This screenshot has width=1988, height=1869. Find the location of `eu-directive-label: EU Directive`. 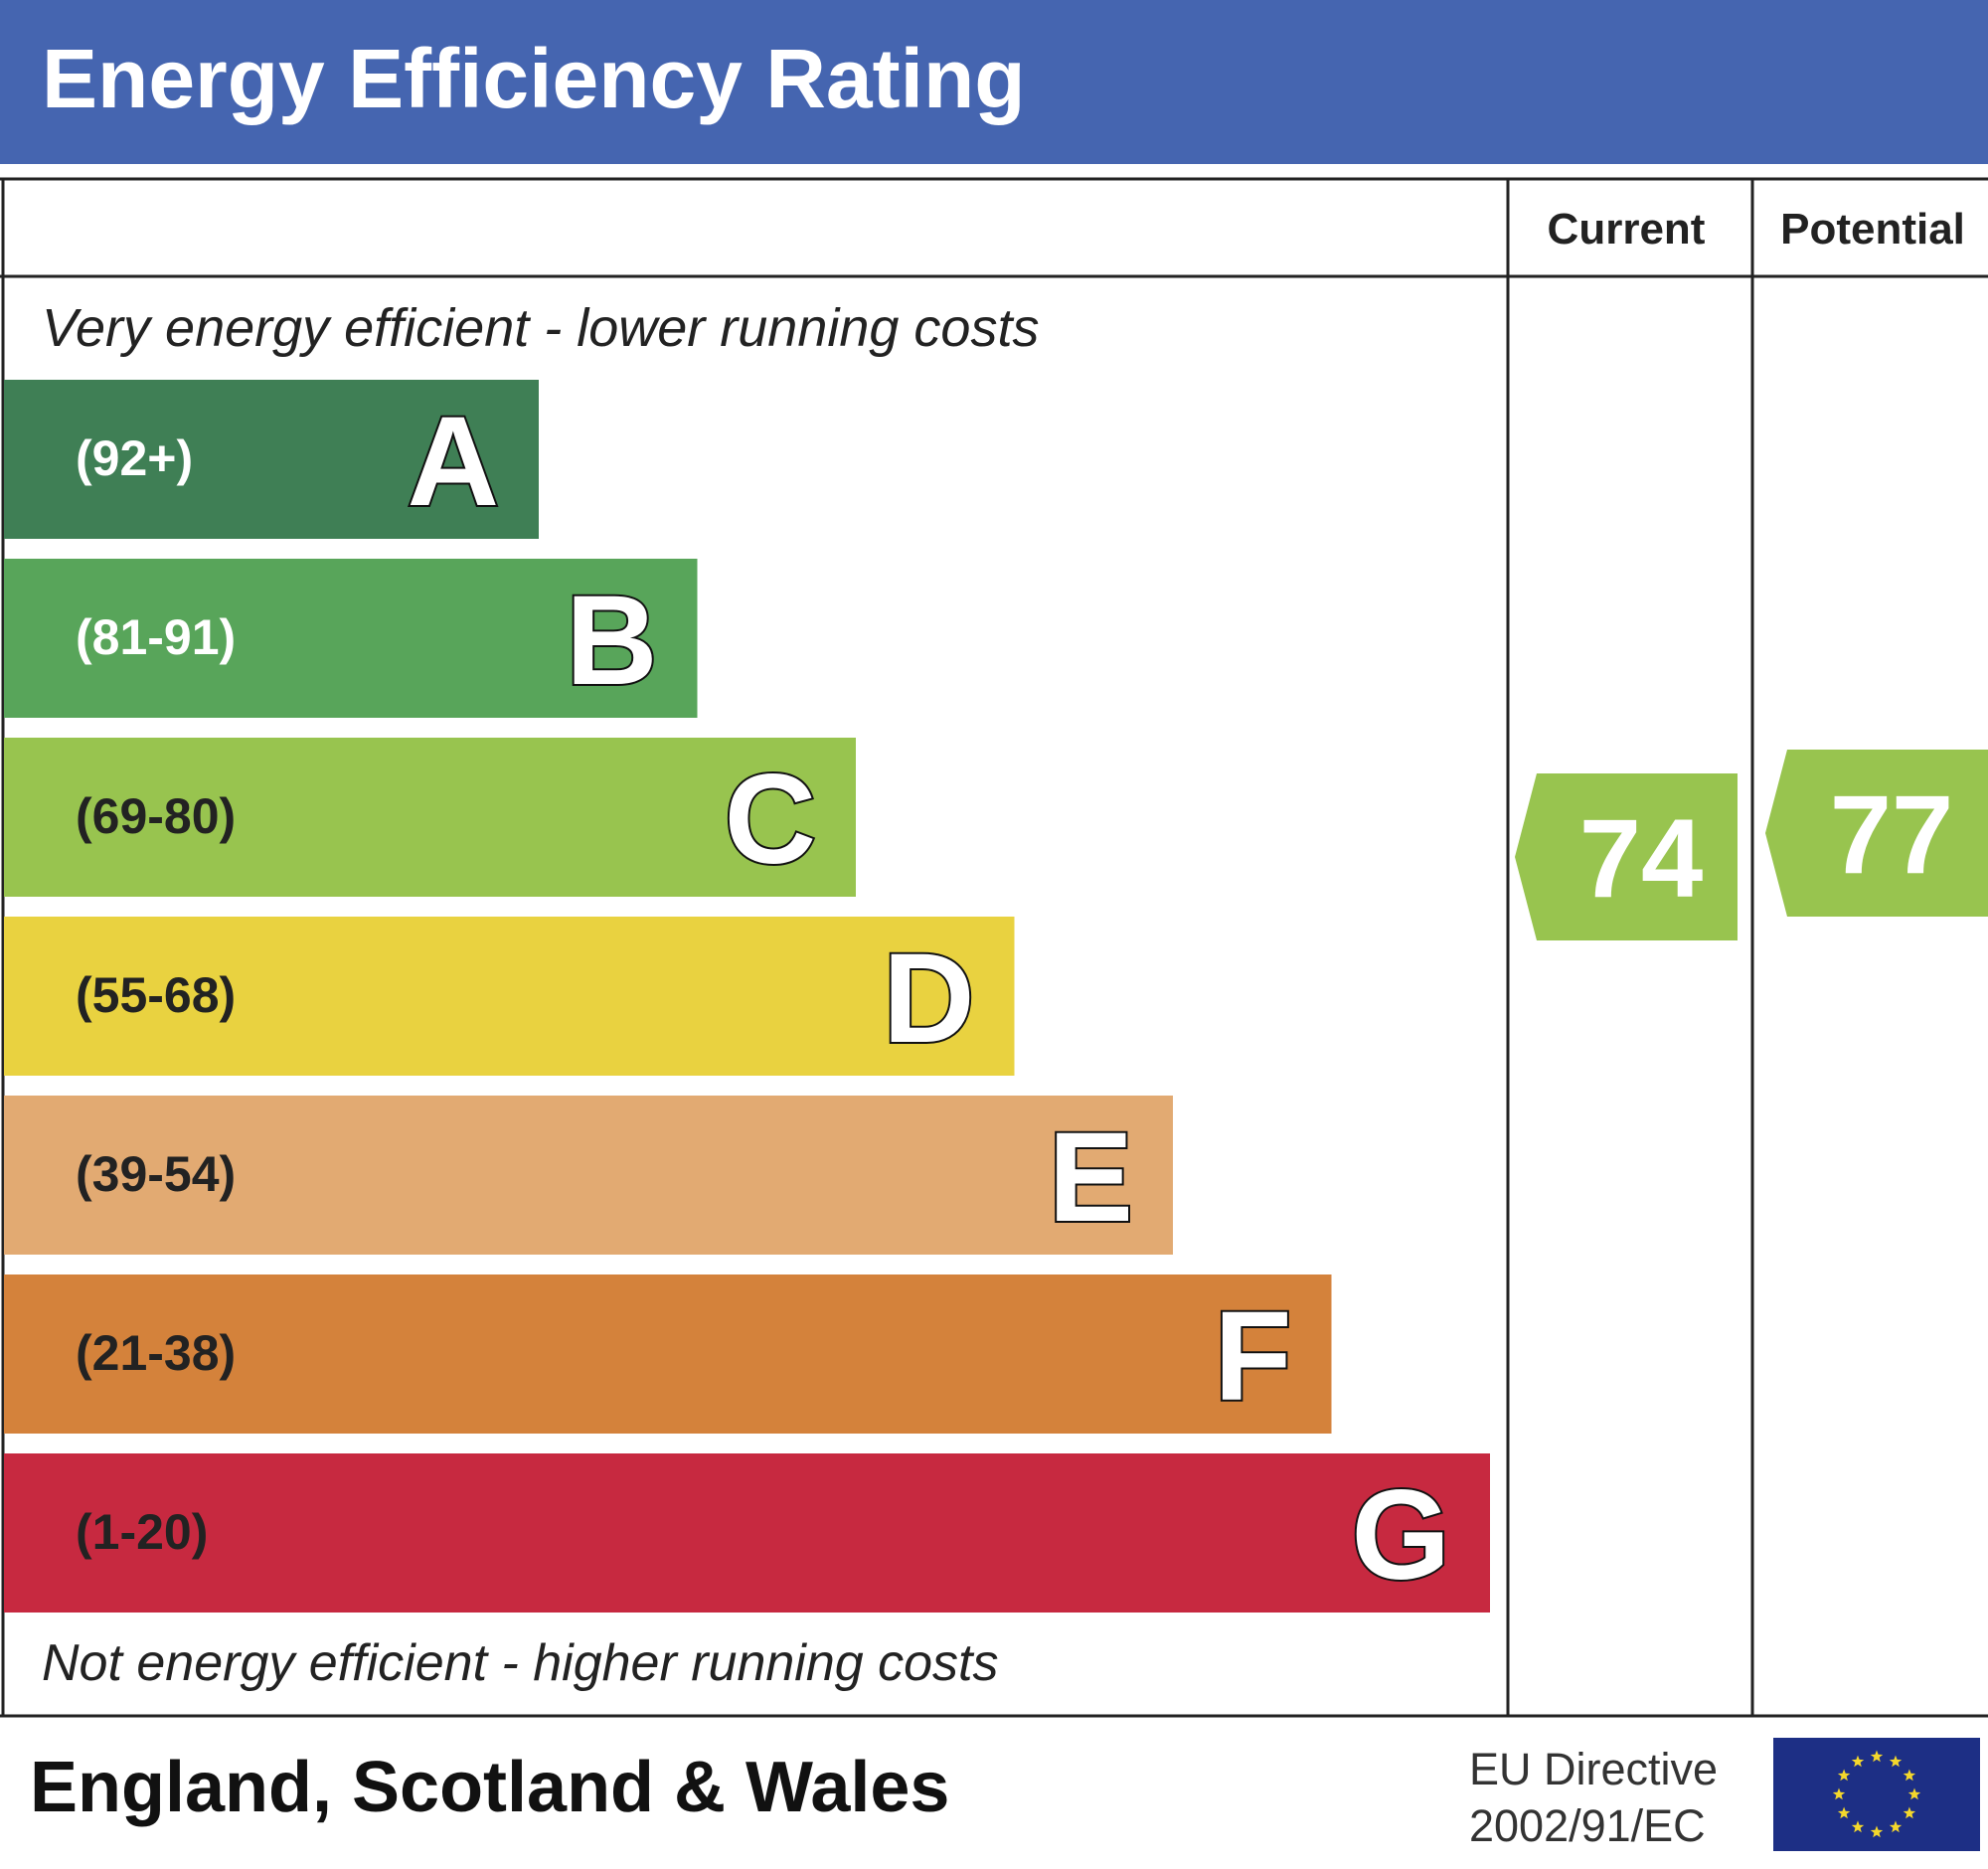

eu-directive-label: EU Directive is located at coordinates (1593, 1769).